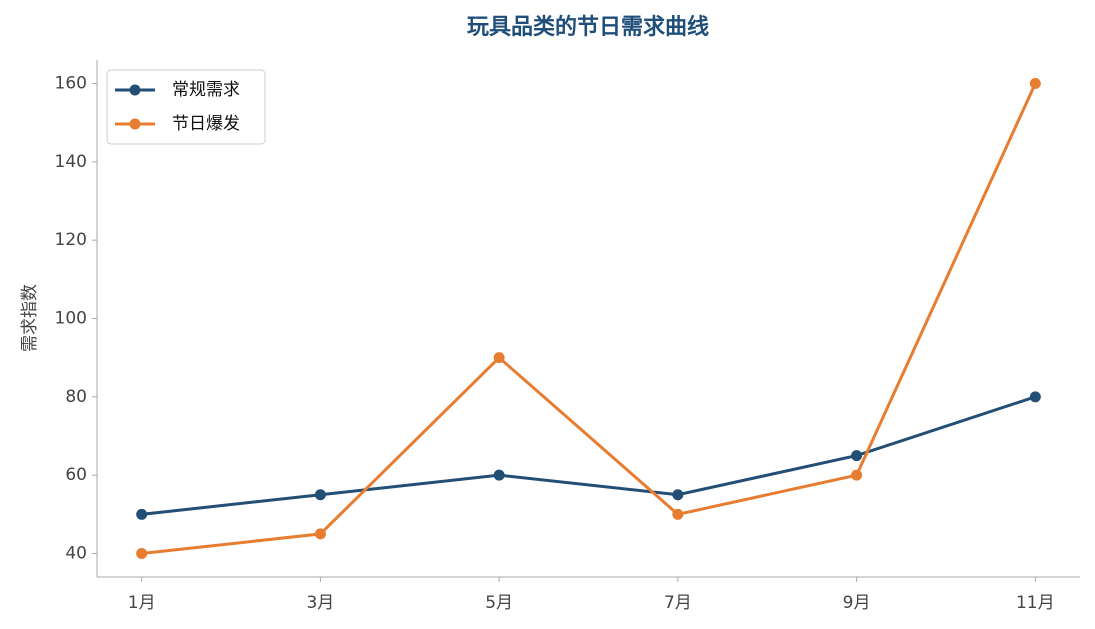 This screenshot has width=1095, height=629. Describe the element at coordinates (588, 27) in the screenshot. I see `chart-title: 玩具品类的节日需求曲线` at that location.